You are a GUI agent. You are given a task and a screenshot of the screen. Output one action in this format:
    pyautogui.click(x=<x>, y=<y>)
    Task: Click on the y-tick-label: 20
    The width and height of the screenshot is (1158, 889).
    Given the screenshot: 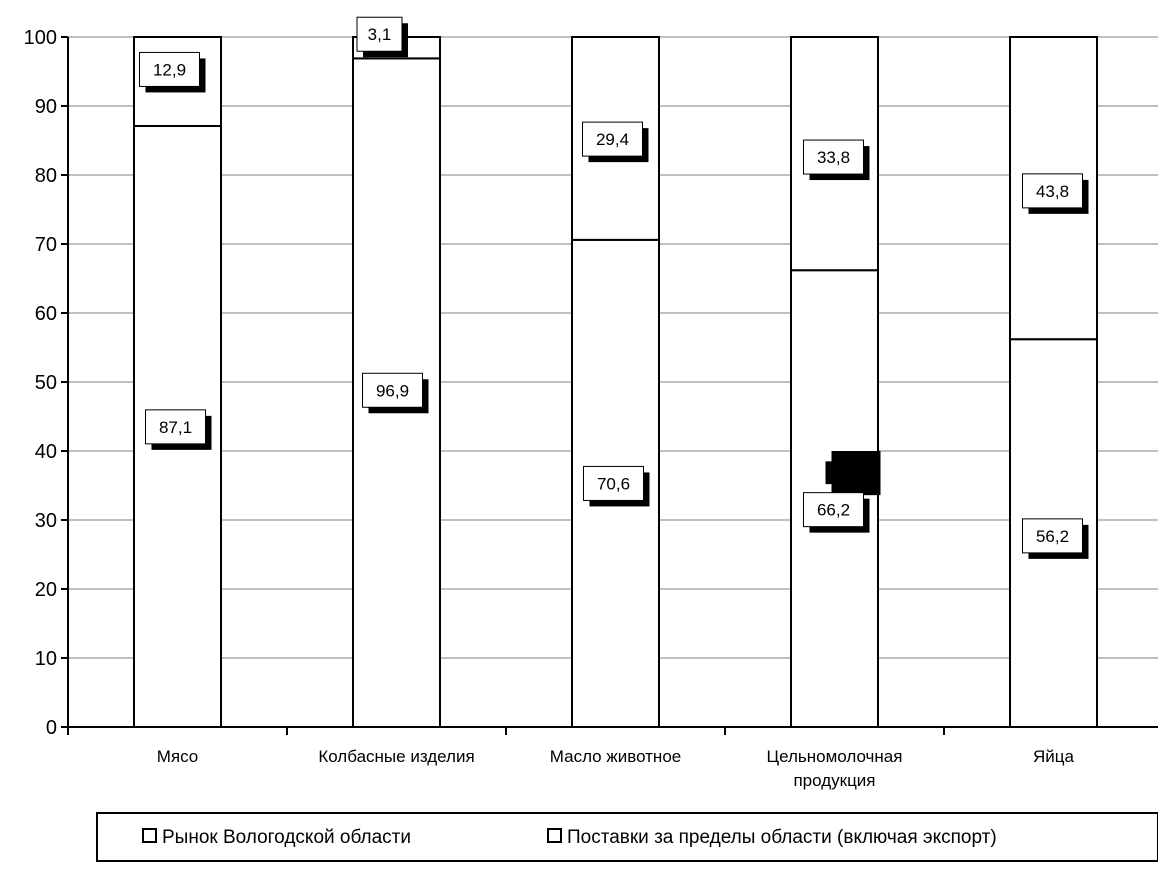 What is the action you would take?
    pyautogui.click(x=46, y=590)
    